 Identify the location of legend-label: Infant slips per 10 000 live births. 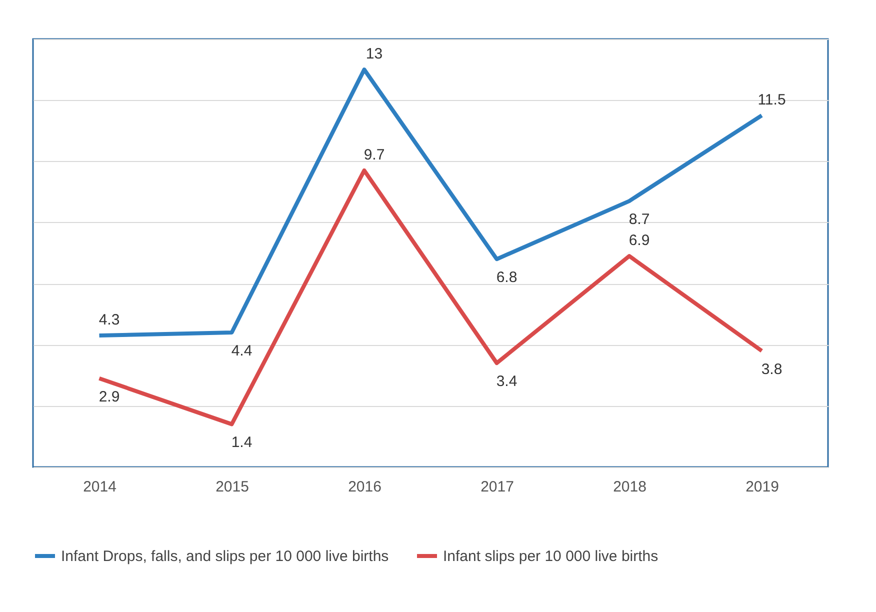
(550, 556).